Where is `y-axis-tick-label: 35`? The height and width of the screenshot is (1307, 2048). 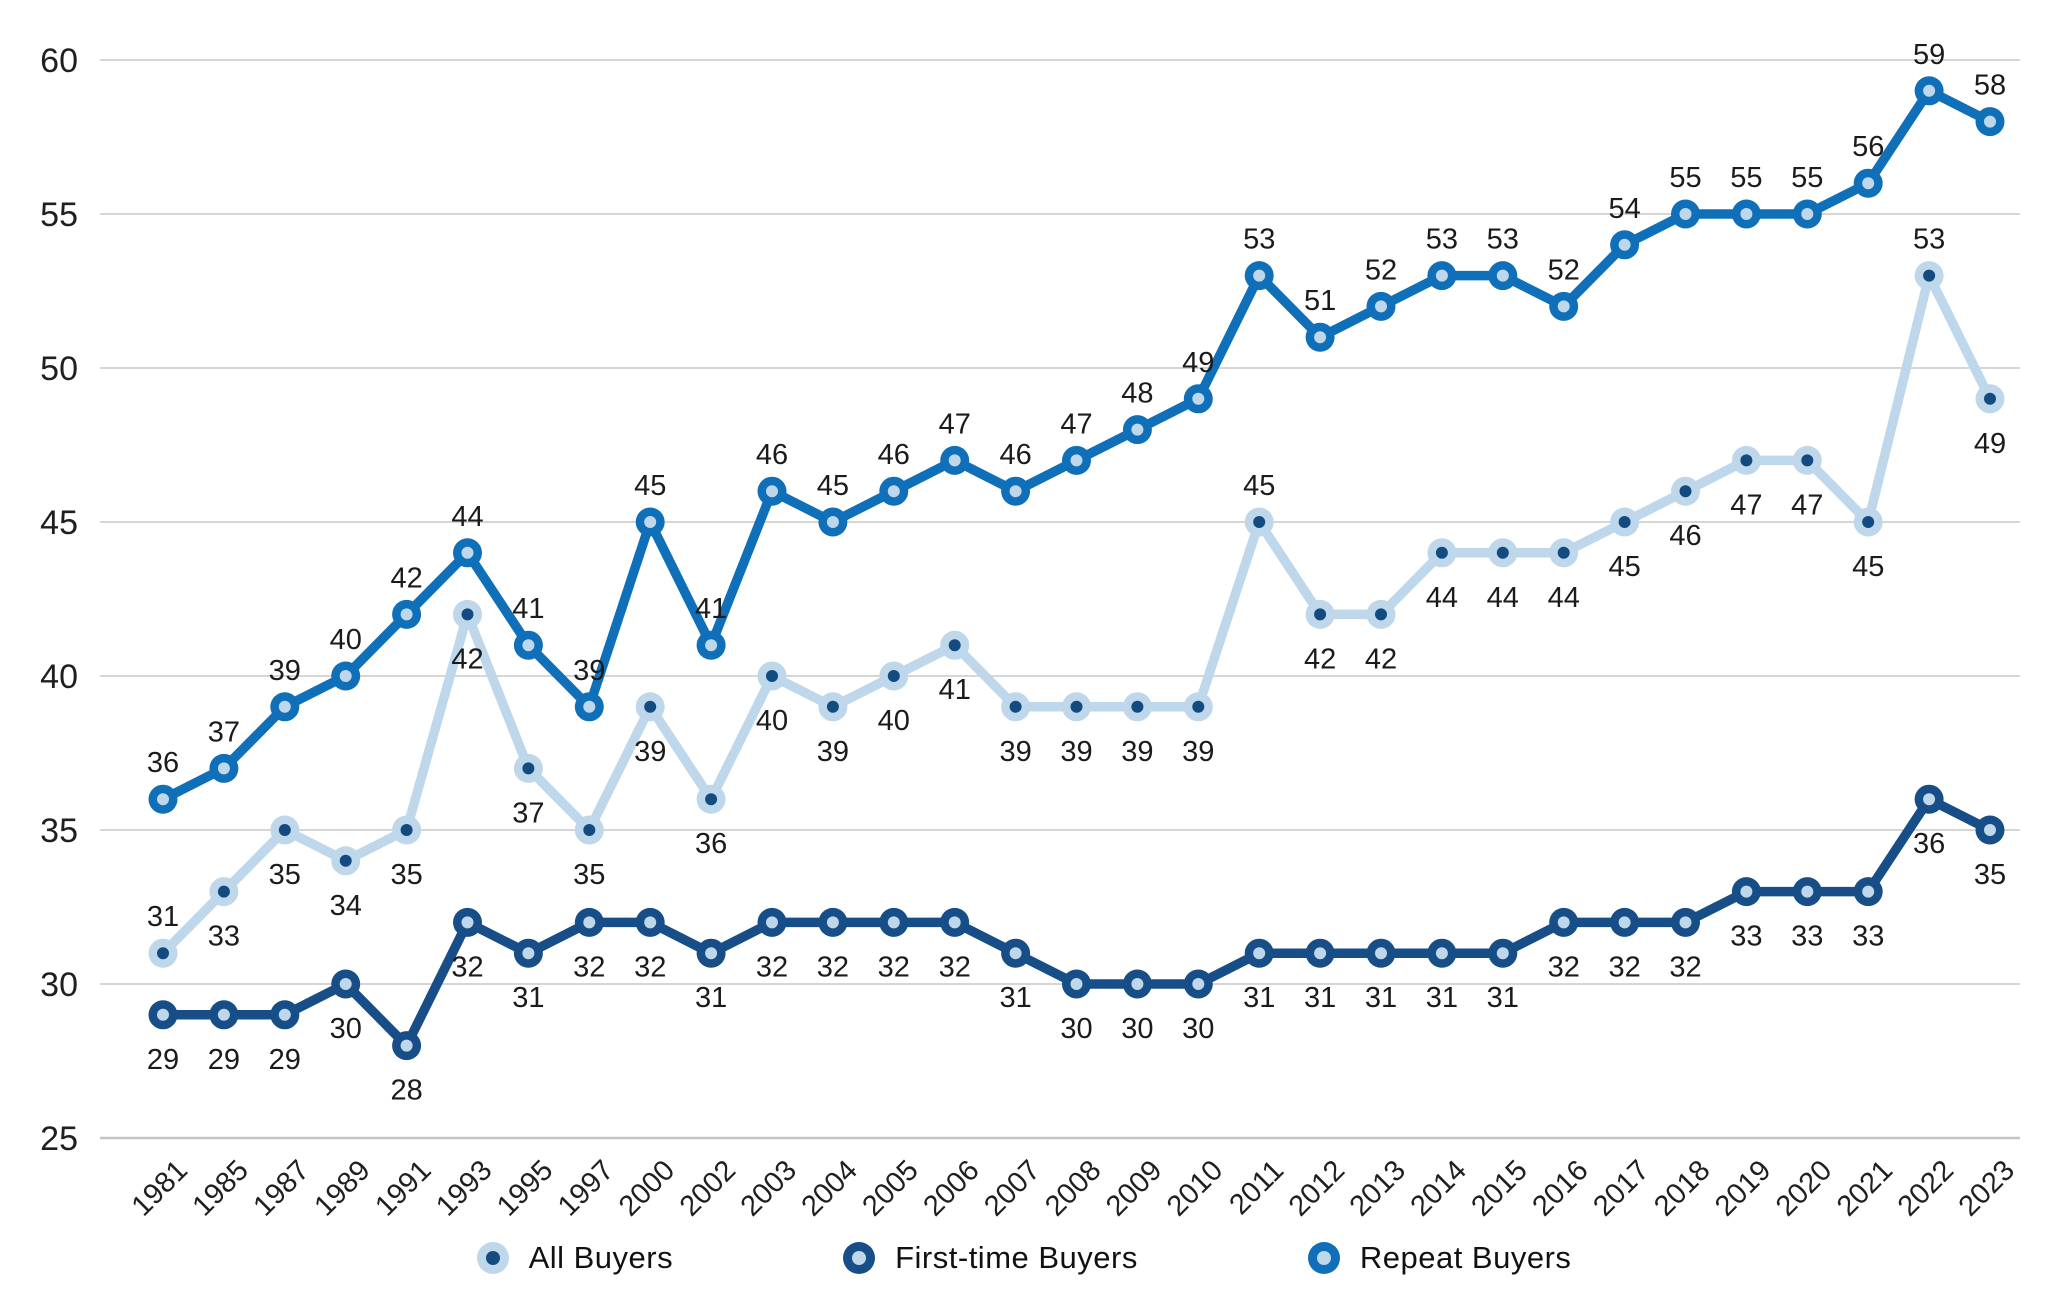
y-axis-tick-label: 35 is located at coordinates (59, 831).